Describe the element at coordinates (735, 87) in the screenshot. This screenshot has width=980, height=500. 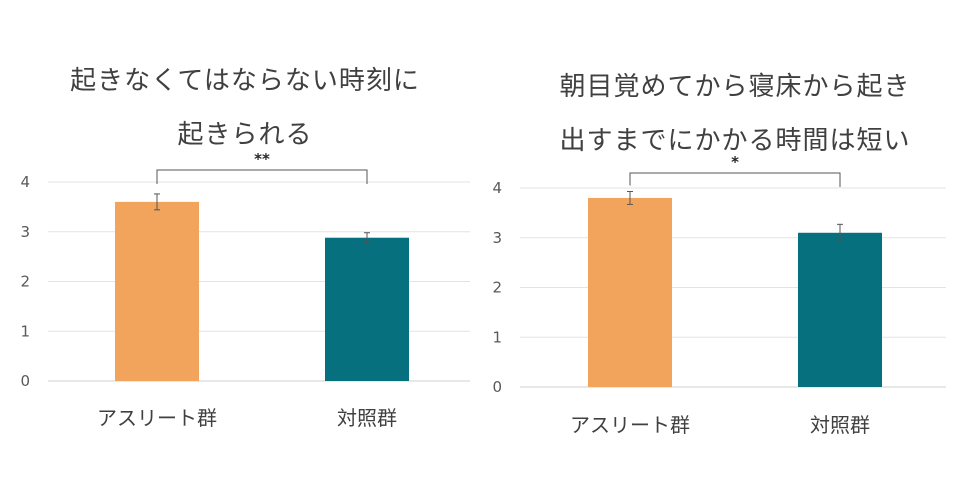
I see `chart-title-line-1: 朝目覚めてから寝床から起き` at that location.